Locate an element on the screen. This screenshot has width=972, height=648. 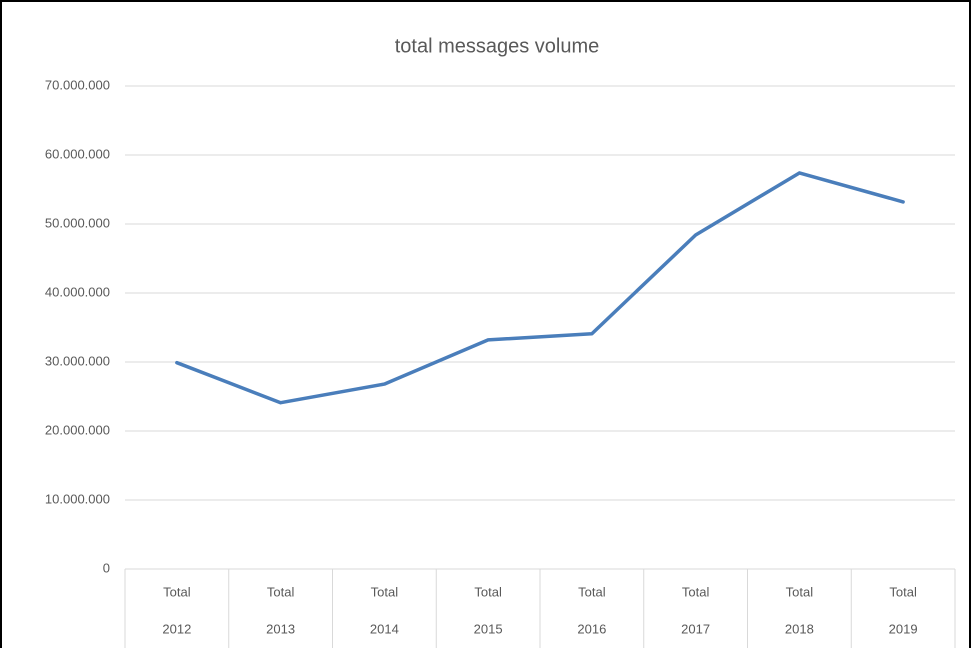
x-tick-label: 2019 is located at coordinates (903, 628).